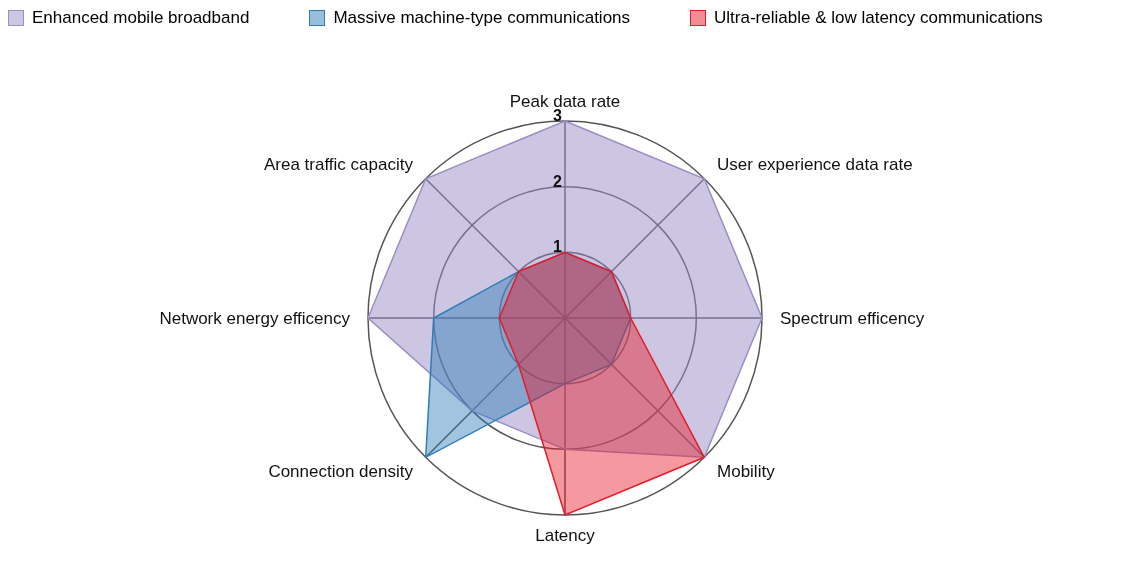 This screenshot has height=561, width=1143. I want to click on legend-label: Ultra-reliable & low latency communications, so click(878, 18).